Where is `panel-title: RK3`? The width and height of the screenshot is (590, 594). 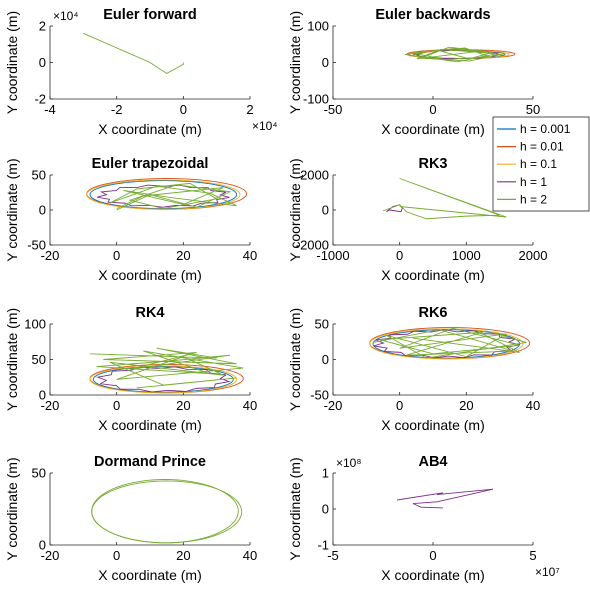 panel-title: RK3 is located at coordinates (432, 164).